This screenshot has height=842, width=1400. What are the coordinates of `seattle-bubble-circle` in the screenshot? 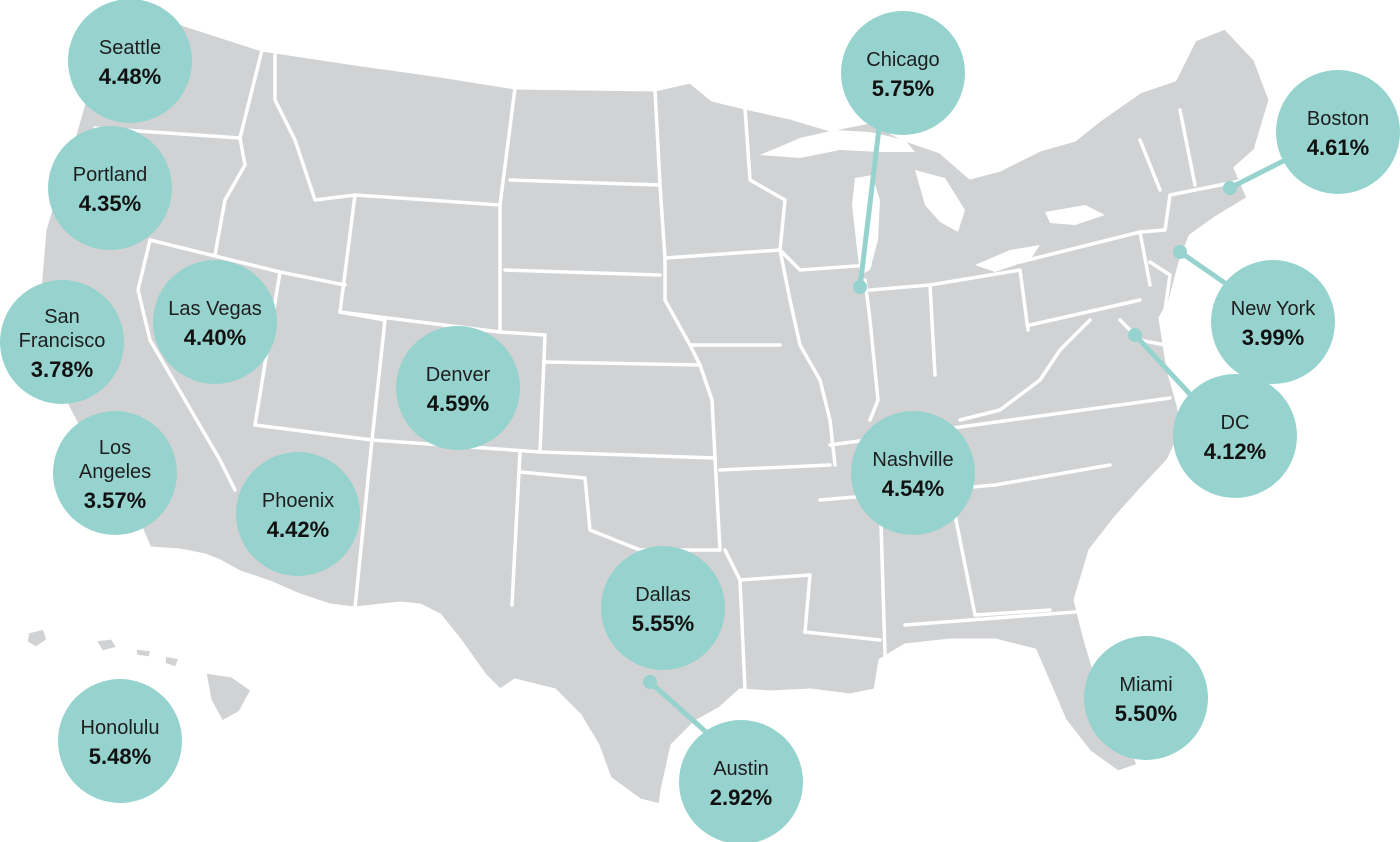 It's located at (130, 61).